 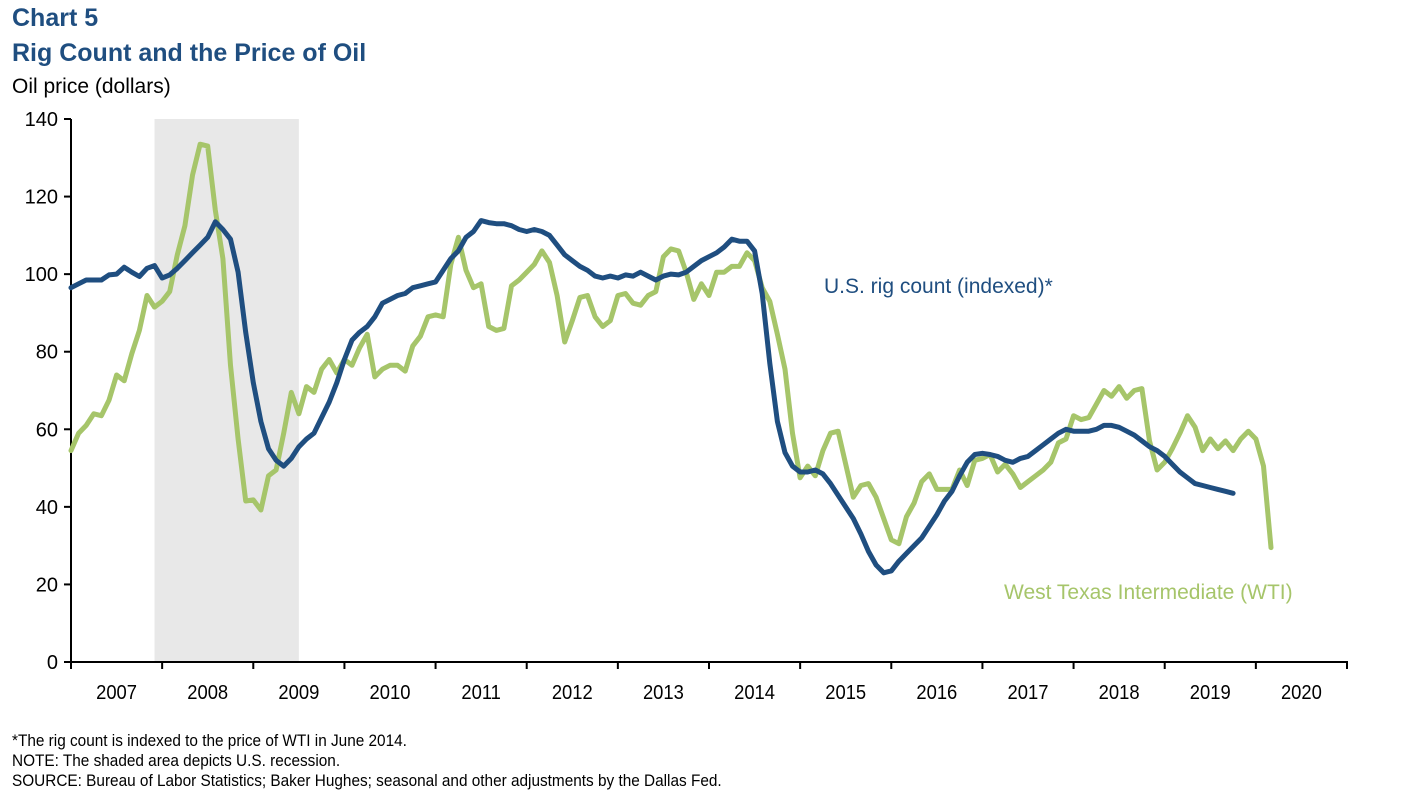 I want to click on x-tick-label: 2014, so click(x=754, y=693).